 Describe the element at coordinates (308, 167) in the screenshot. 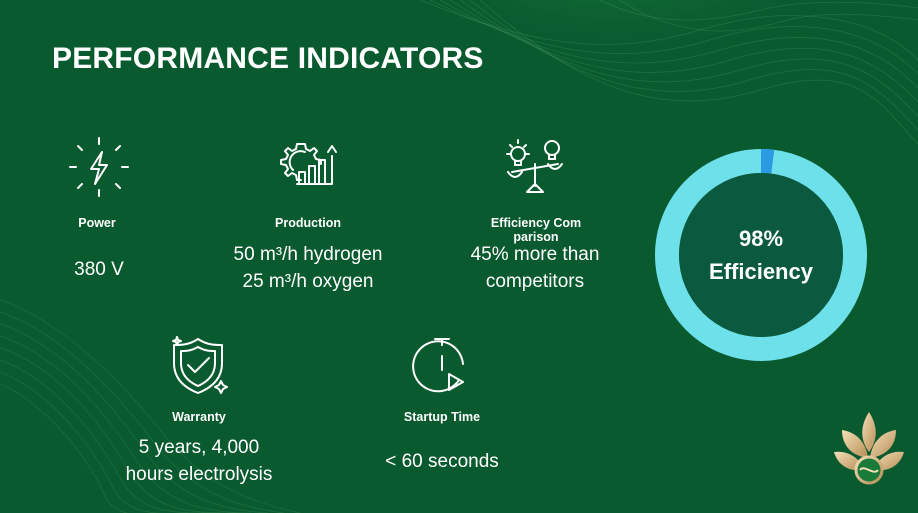

I see `gear-growth-chart-icon` at that location.